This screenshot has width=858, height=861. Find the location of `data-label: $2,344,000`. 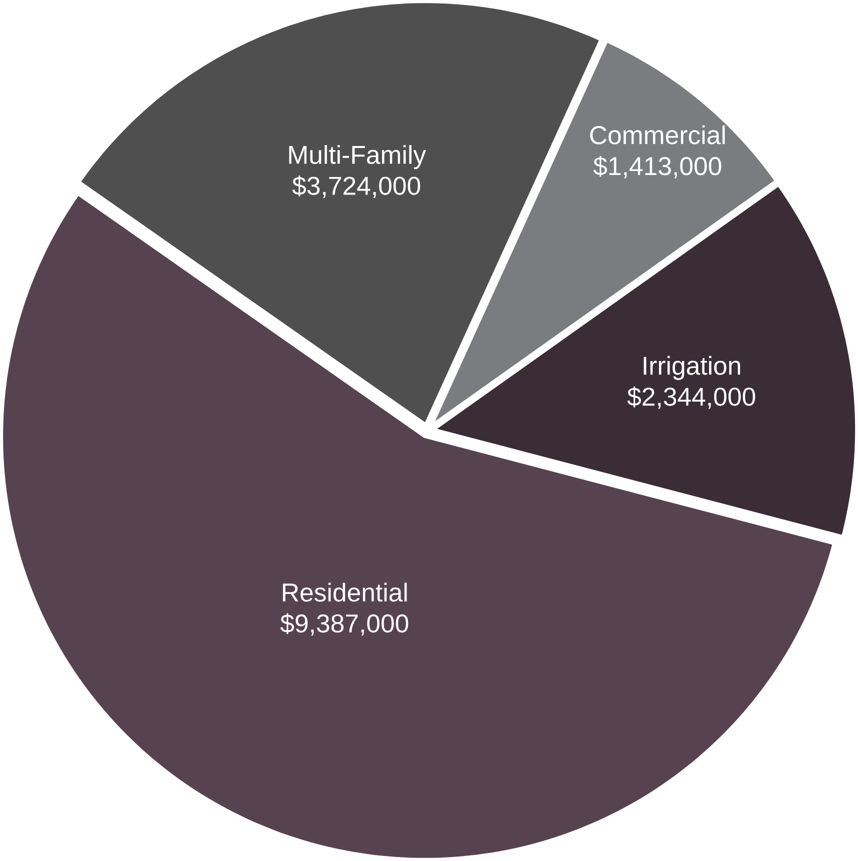

data-label: $2,344,000 is located at coordinates (691, 397).